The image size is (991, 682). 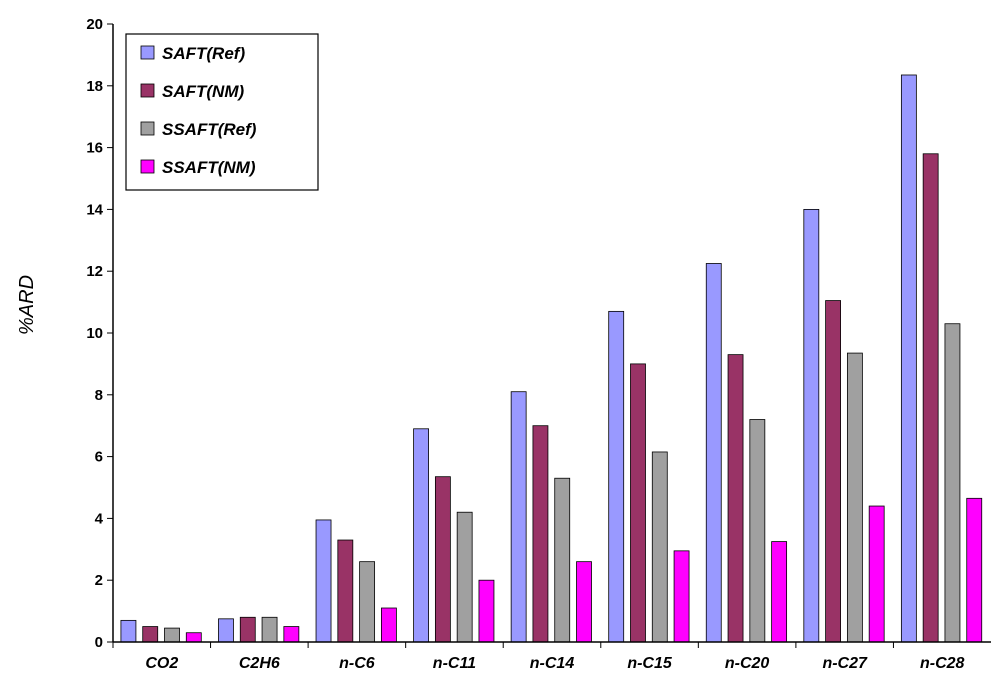 What do you see at coordinates (269, 629) in the screenshot?
I see `bar-ssaft-ref-c2h6` at bounding box center [269, 629].